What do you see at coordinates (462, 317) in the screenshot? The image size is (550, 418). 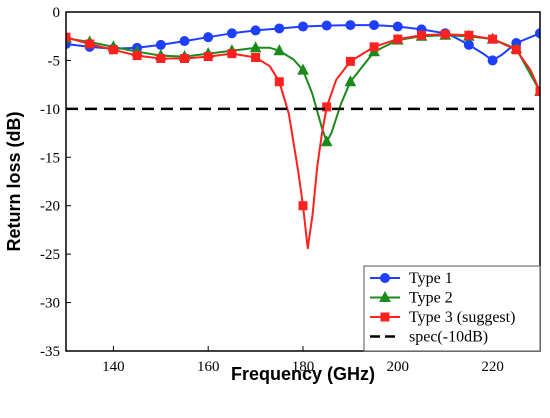 I see `legend-label: Type 3 (suggest)` at bounding box center [462, 317].